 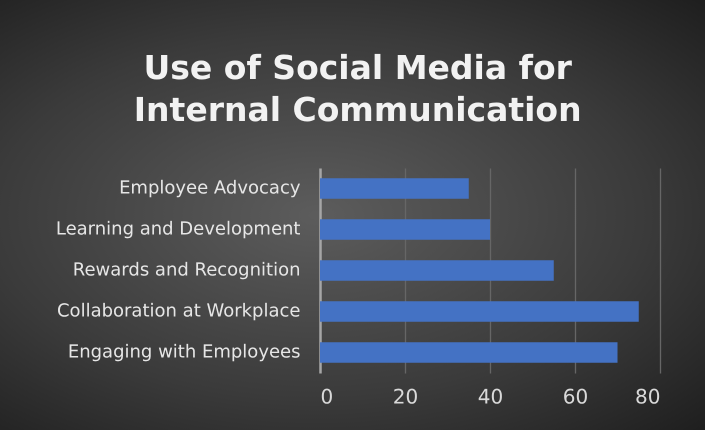 What do you see at coordinates (575, 396) in the screenshot?
I see `x-tick-label: 60` at bounding box center [575, 396].